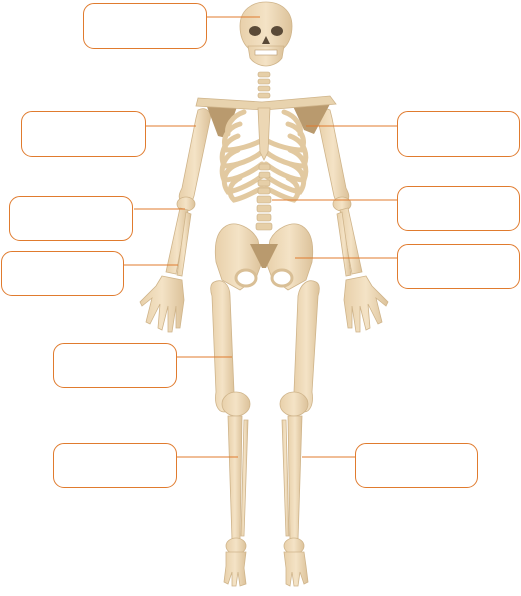 This screenshot has height=596, width=521. Describe the element at coordinates (71, 218) in the screenshot. I see `label-box-radius` at that location.